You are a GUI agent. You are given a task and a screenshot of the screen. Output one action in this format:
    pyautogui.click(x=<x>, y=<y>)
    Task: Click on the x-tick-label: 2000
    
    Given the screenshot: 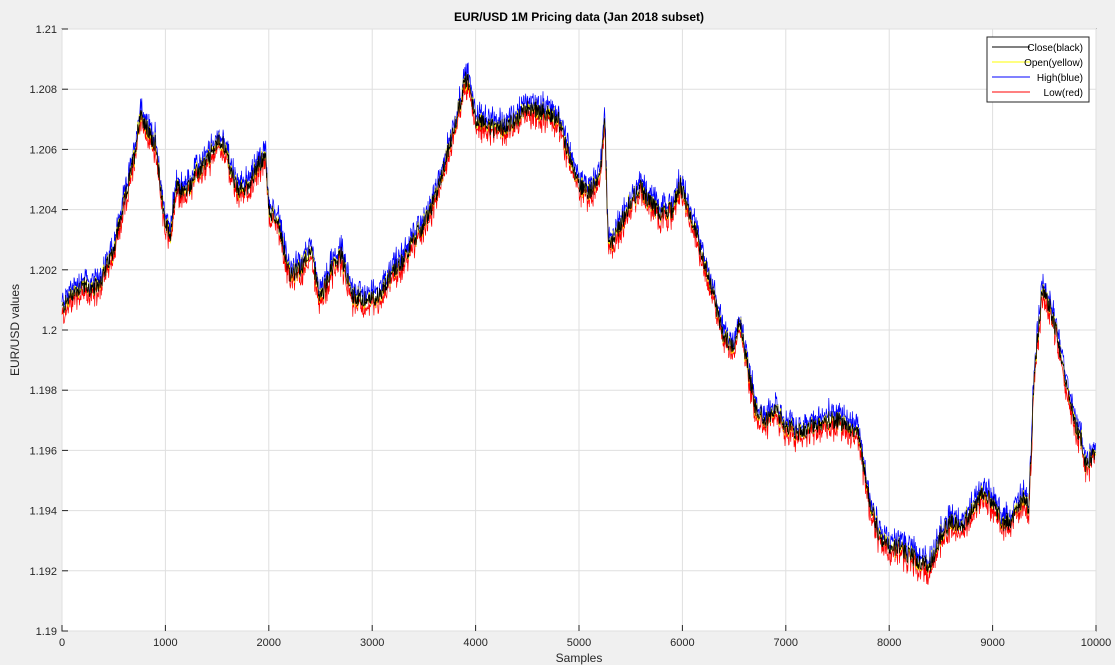 What is the action you would take?
    pyautogui.click(x=269, y=643)
    